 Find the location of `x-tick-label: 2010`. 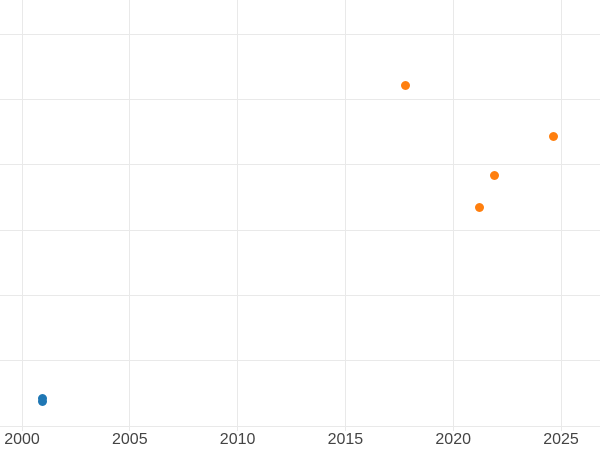

x-tick-label: 2010 is located at coordinates (237, 439).